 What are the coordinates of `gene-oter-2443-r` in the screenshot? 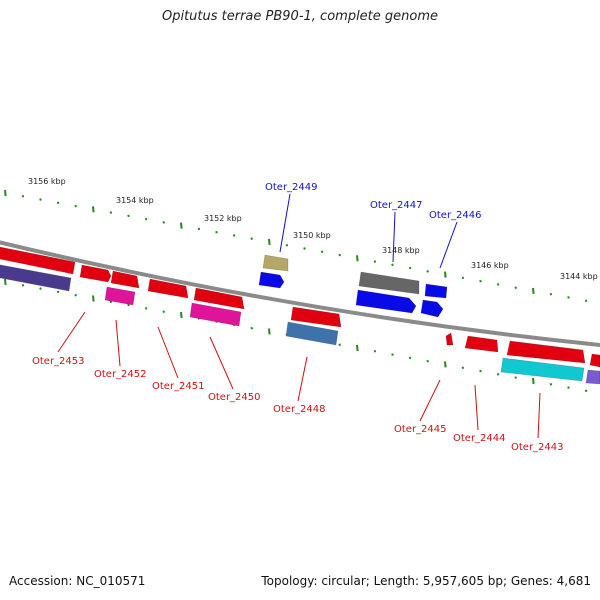 It's located at (594, 360).